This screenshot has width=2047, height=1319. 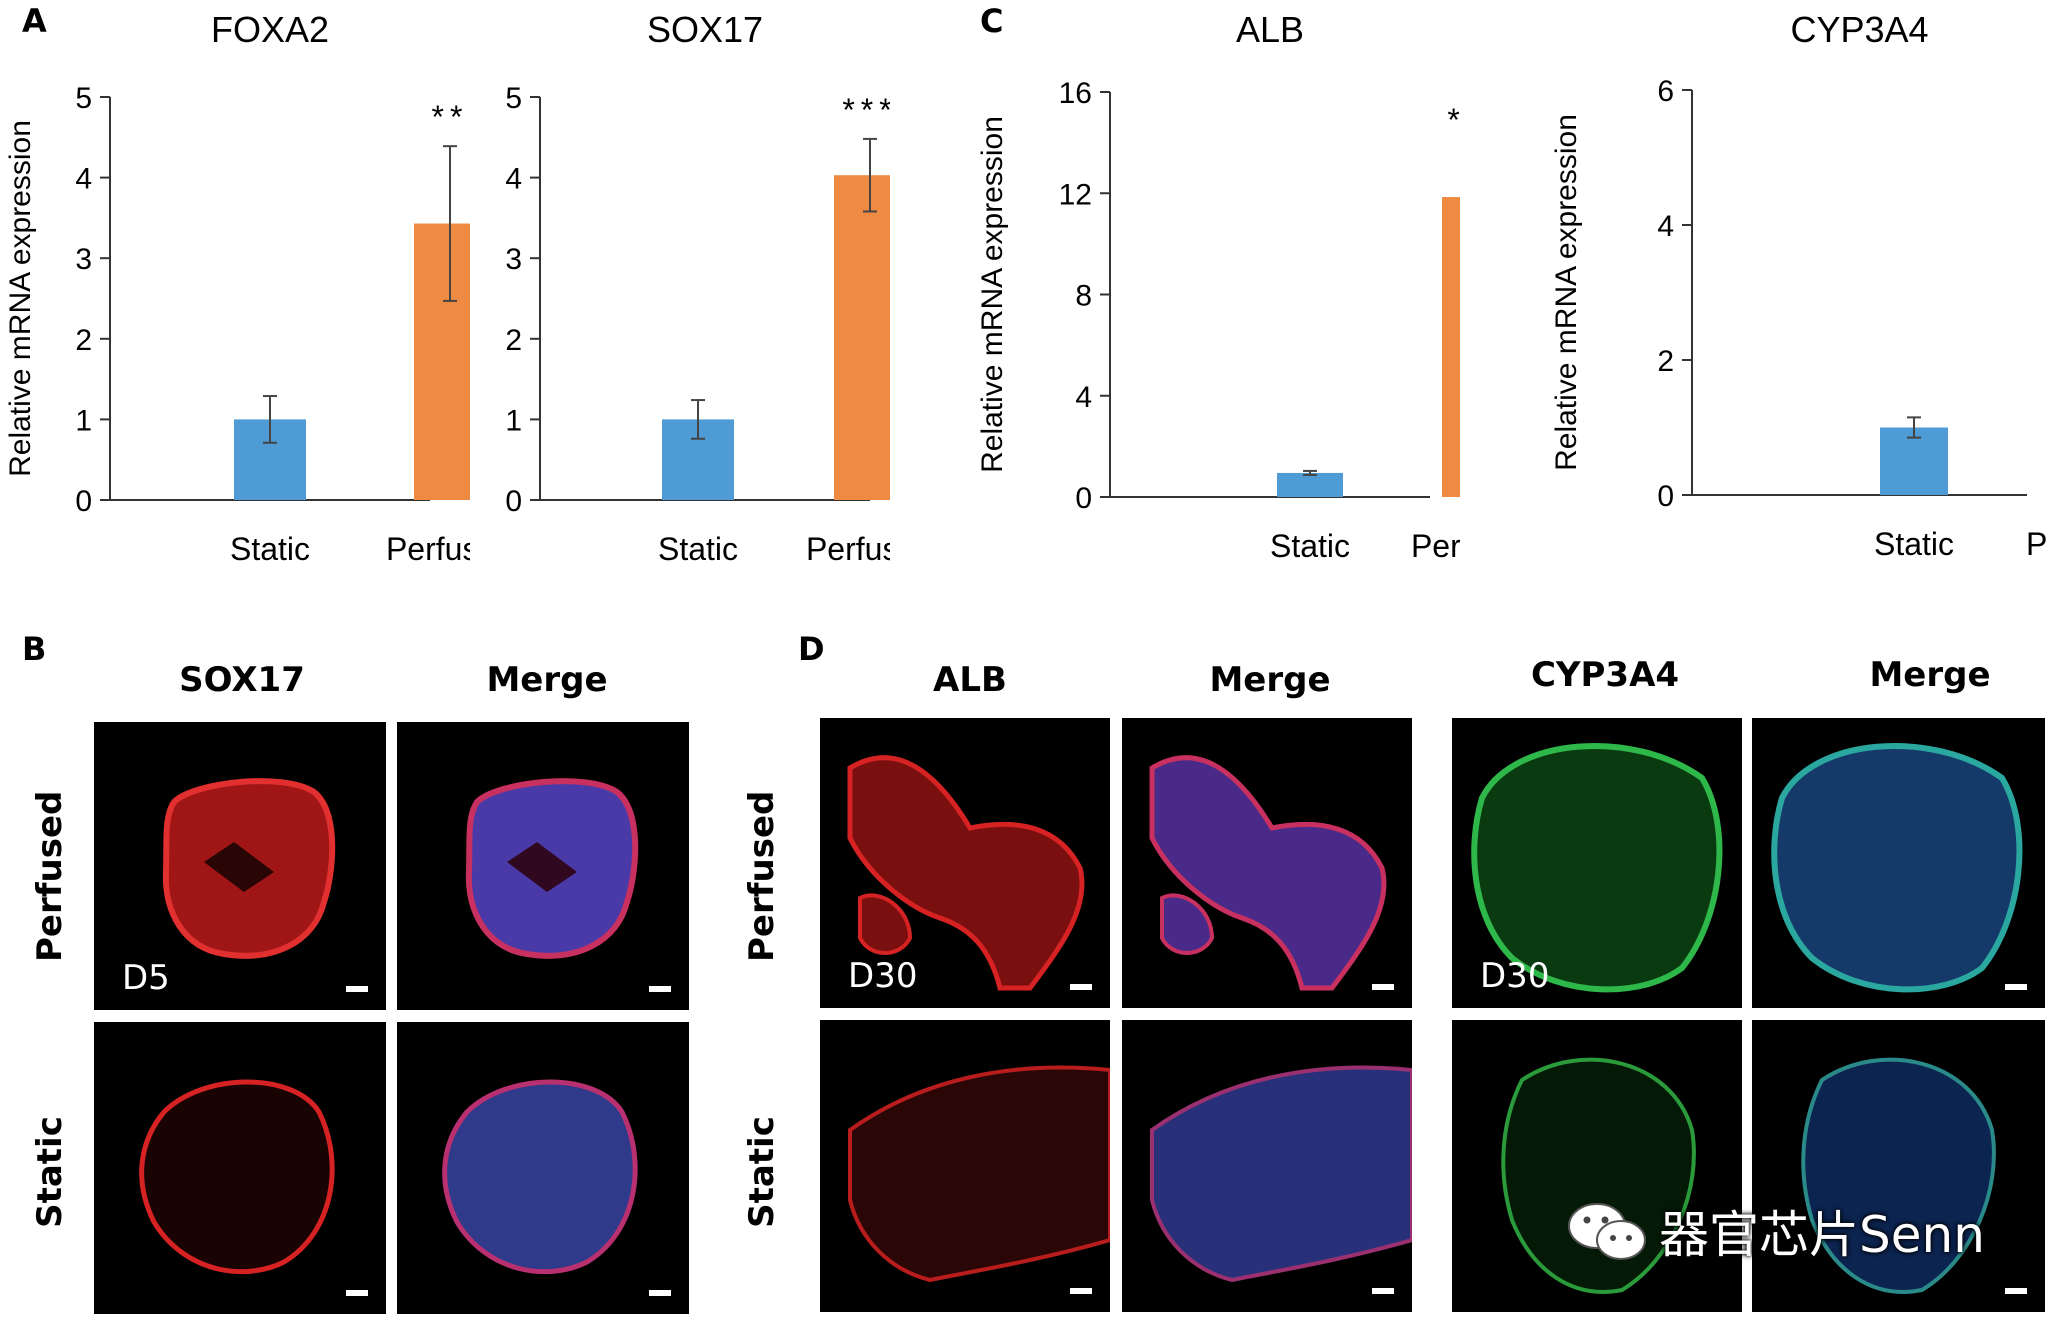 I want to click on panel-d-title-alb: ALB, so click(x=970, y=680).